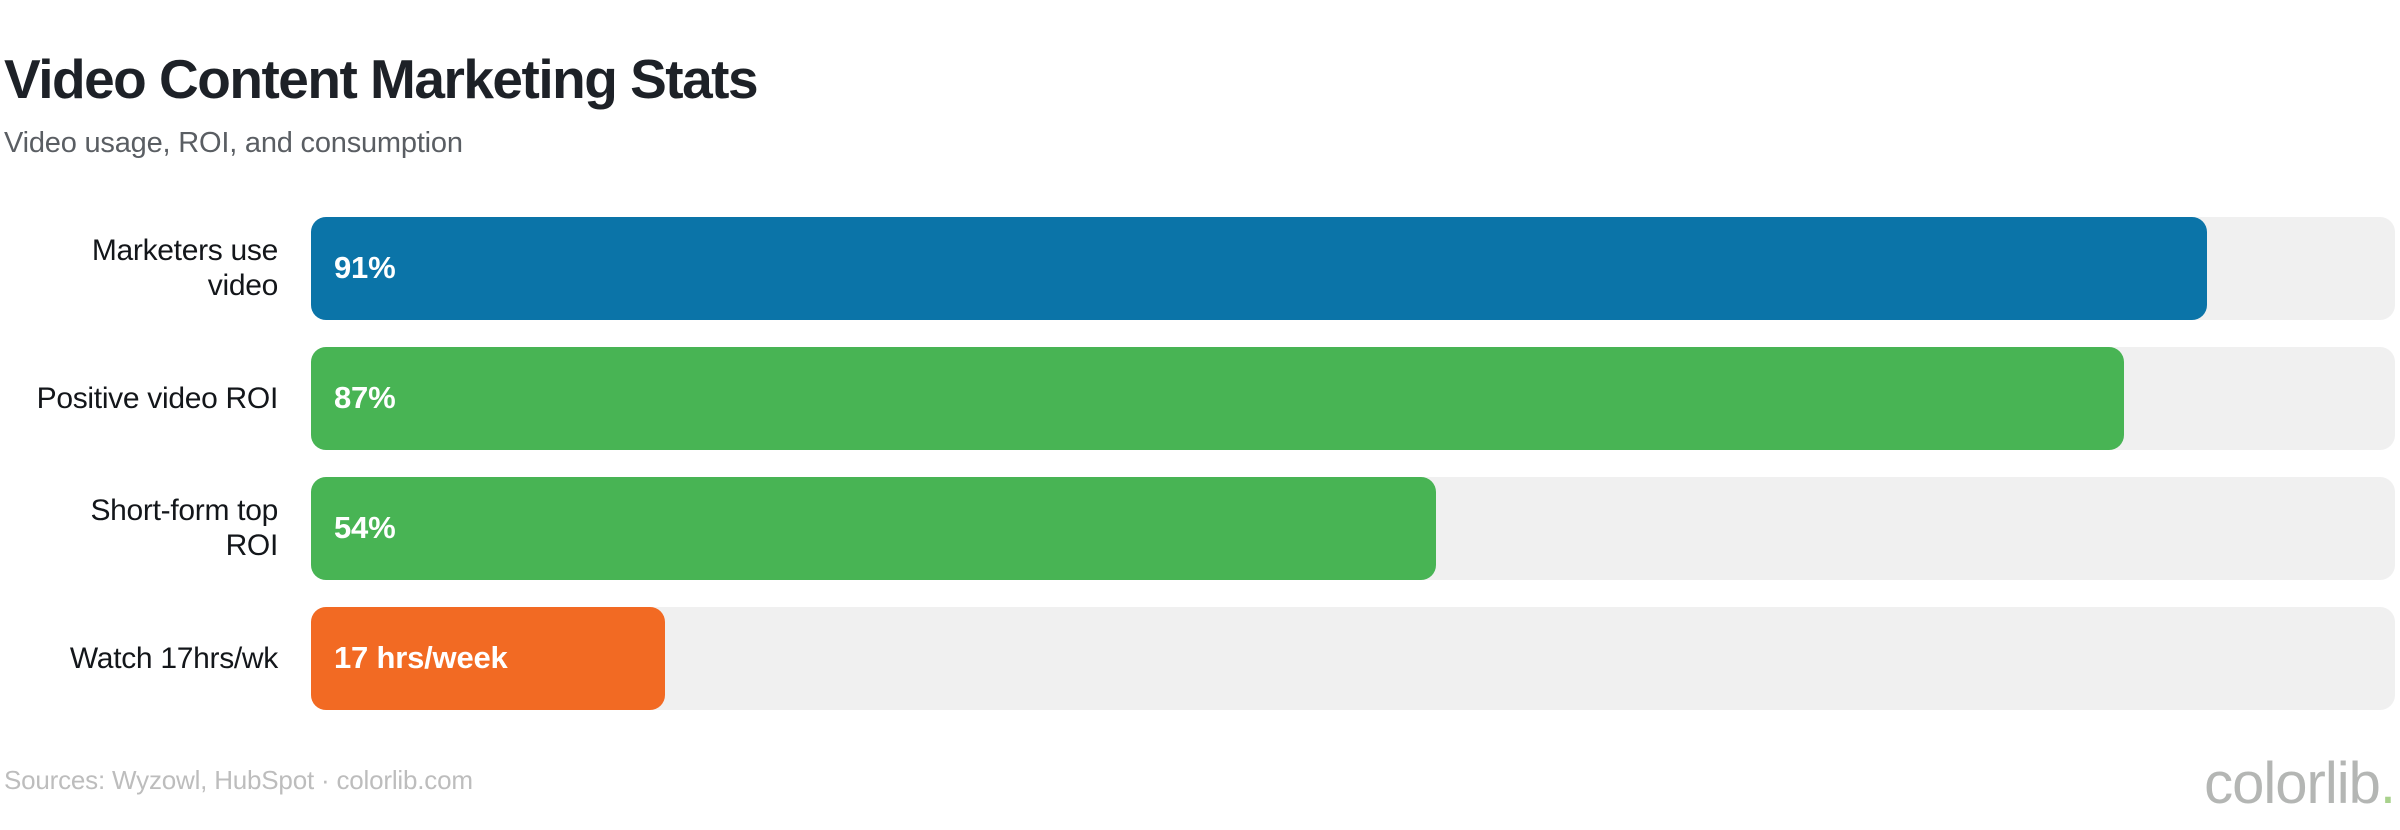  Describe the element at coordinates (173, 658) in the screenshot. I see `row-label-line: Watch 17hrs/wk` at that location.